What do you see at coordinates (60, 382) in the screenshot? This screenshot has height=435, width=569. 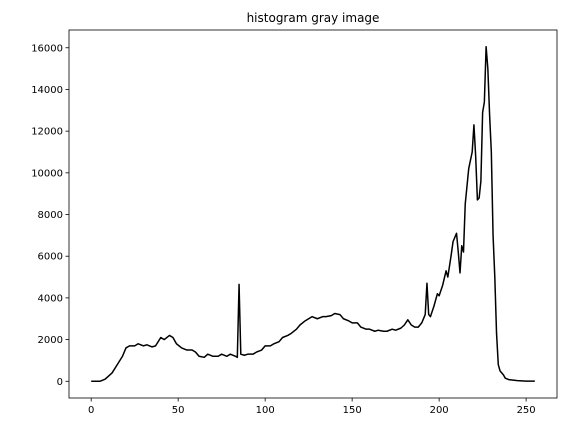 I see `y-tick-label: 0` at bounding box center [60, 382].